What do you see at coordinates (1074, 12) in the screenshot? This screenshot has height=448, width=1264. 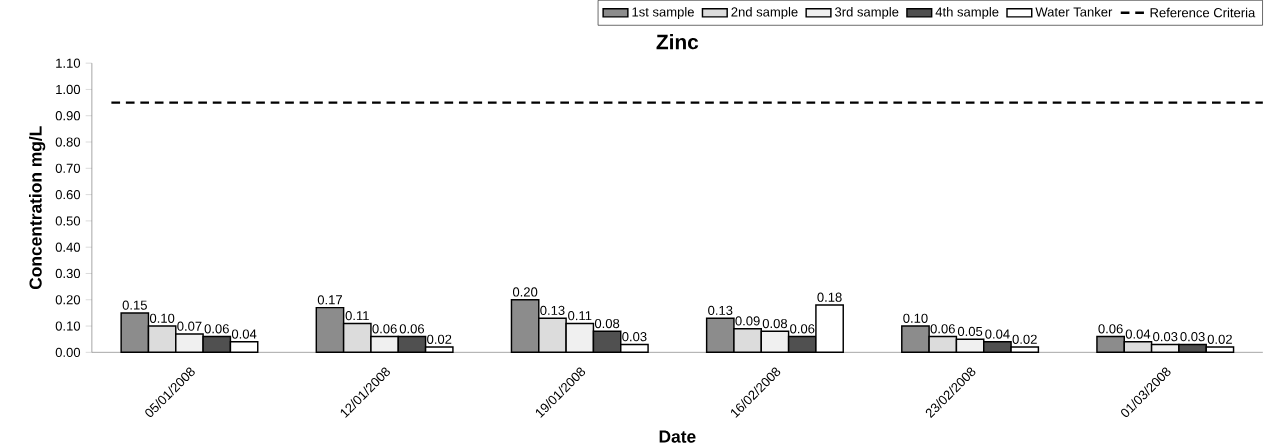 I see `legend-label: Water Tanker` at bounding box center [1074, 12].